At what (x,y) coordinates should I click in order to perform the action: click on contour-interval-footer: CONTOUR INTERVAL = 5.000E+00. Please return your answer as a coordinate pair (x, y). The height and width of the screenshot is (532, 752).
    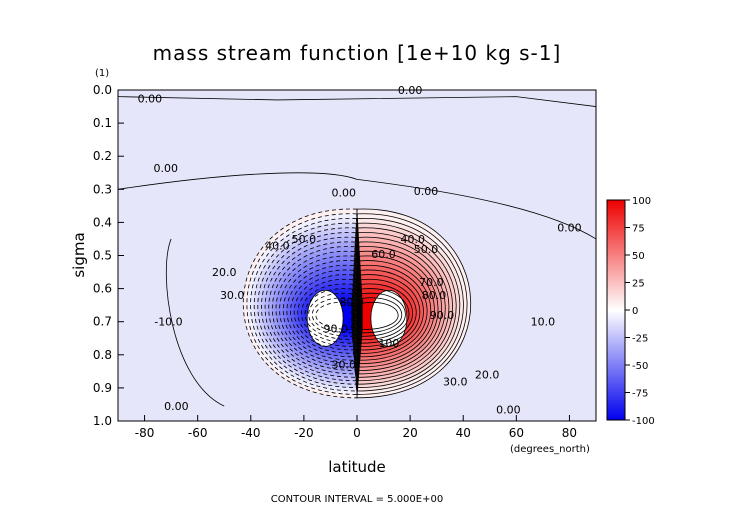
    Looking at the image, I should click on (357, 499).